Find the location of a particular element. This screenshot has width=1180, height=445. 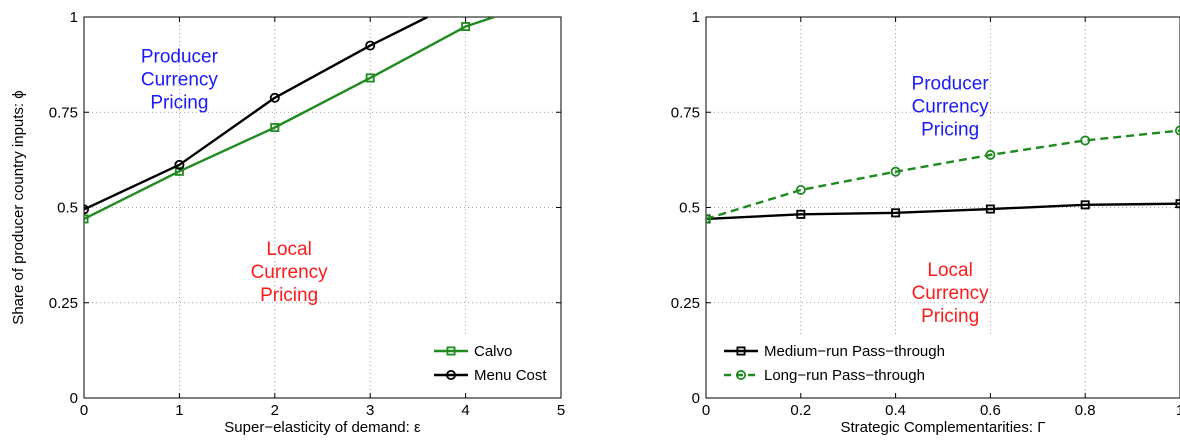

x-axis-label: Super−elasticity of demand: ε is located at coordinates (322, 427).